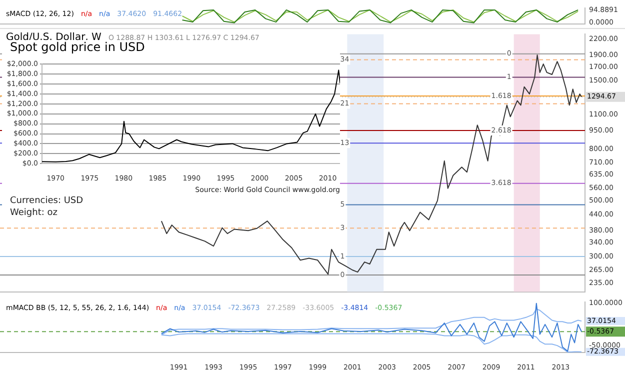 The height and width of the screenshot is (375, 625). Describe the element at coordinates (34, 213) in the screenshot. I see `annotation: Weight: oz` at that location.